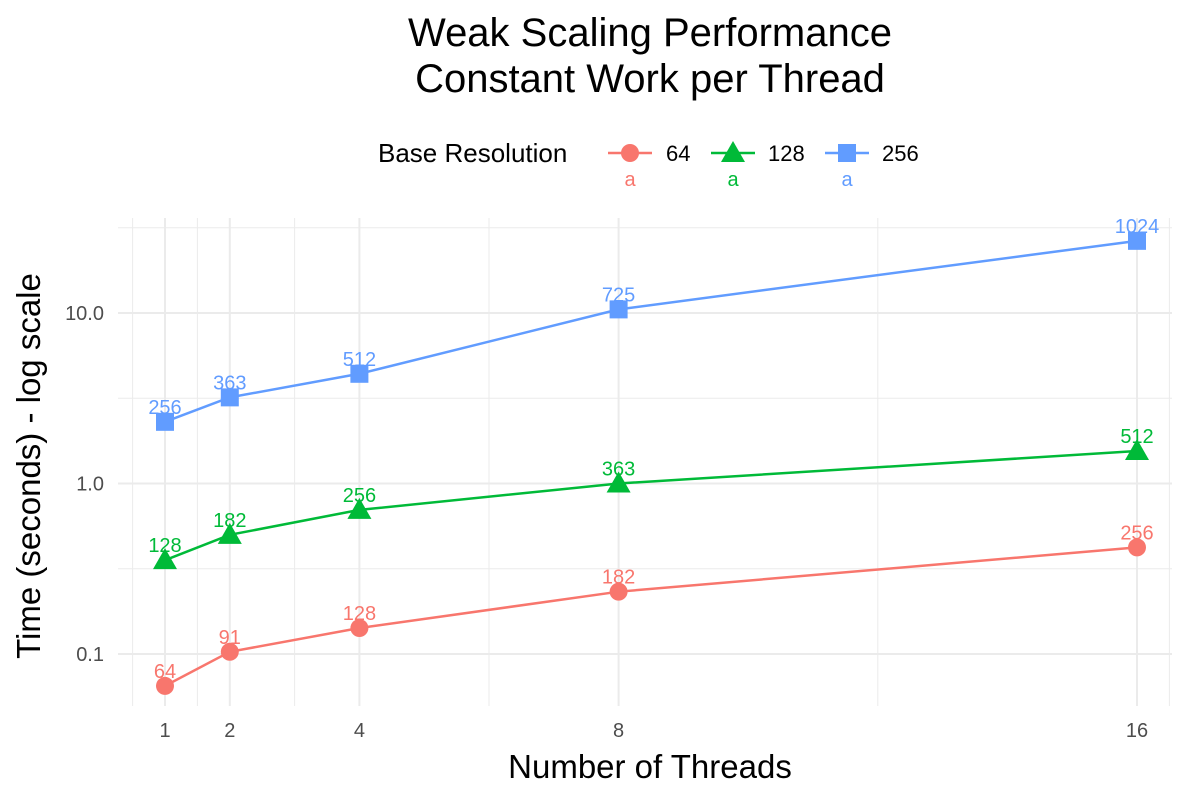  Describe the element at coordinates (650, 79) in the screenshot. I see `chart-title-line-2: Constant Work per Thread` at that location.